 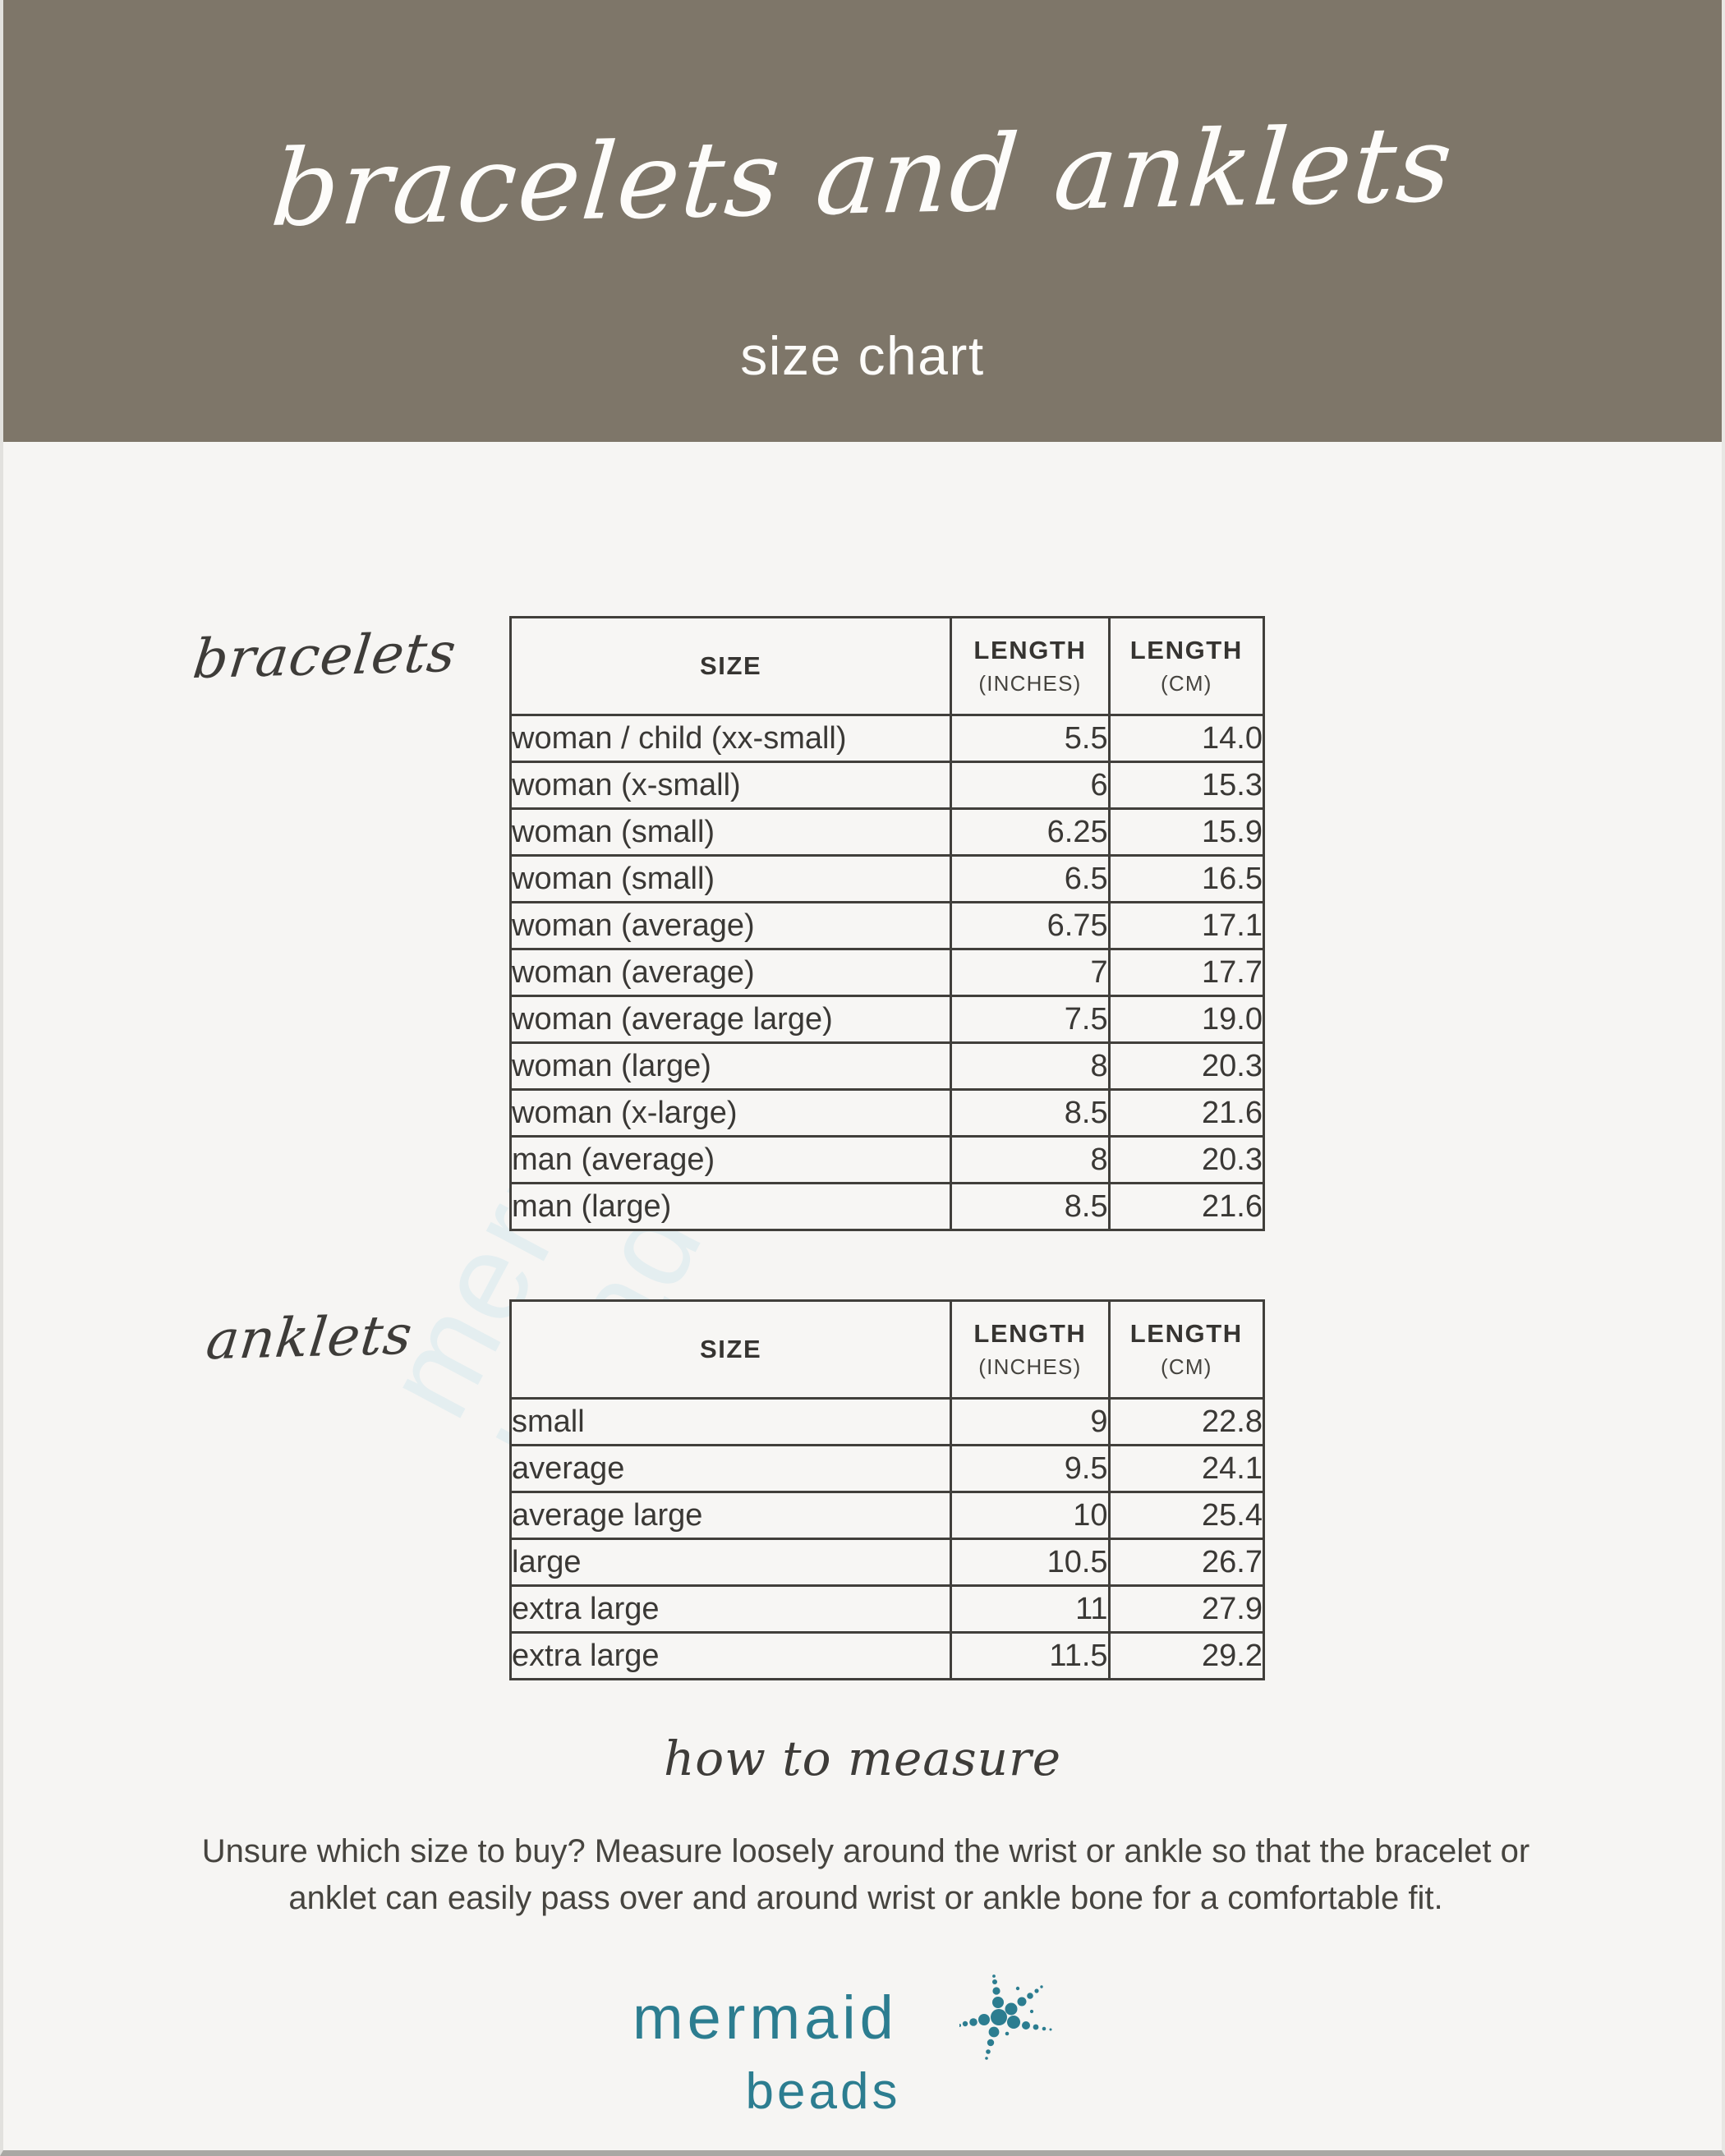 I want to click on cell-length-inches: 9, so click(x=1030, y=1421).